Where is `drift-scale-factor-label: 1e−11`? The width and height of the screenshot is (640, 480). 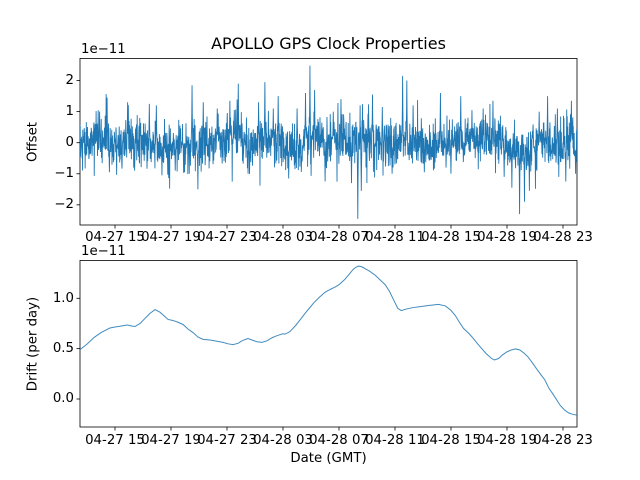
drift-scale-factor-label: 1e−11 is located at coordinates (103, 251).